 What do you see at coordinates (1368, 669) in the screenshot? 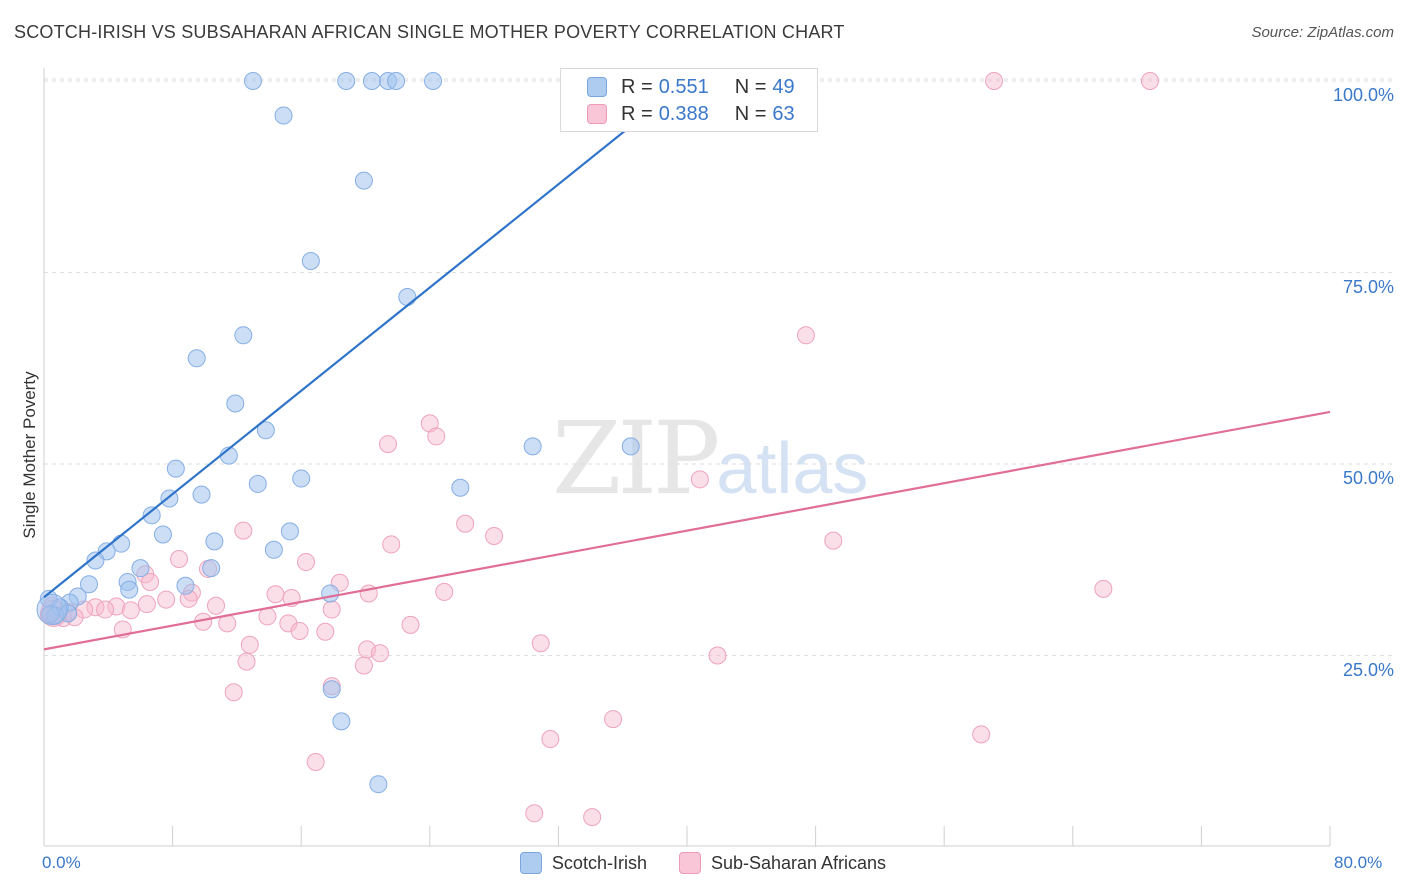
I see `y-tick-label: 25.0%` at bounding box center [1368, 669].